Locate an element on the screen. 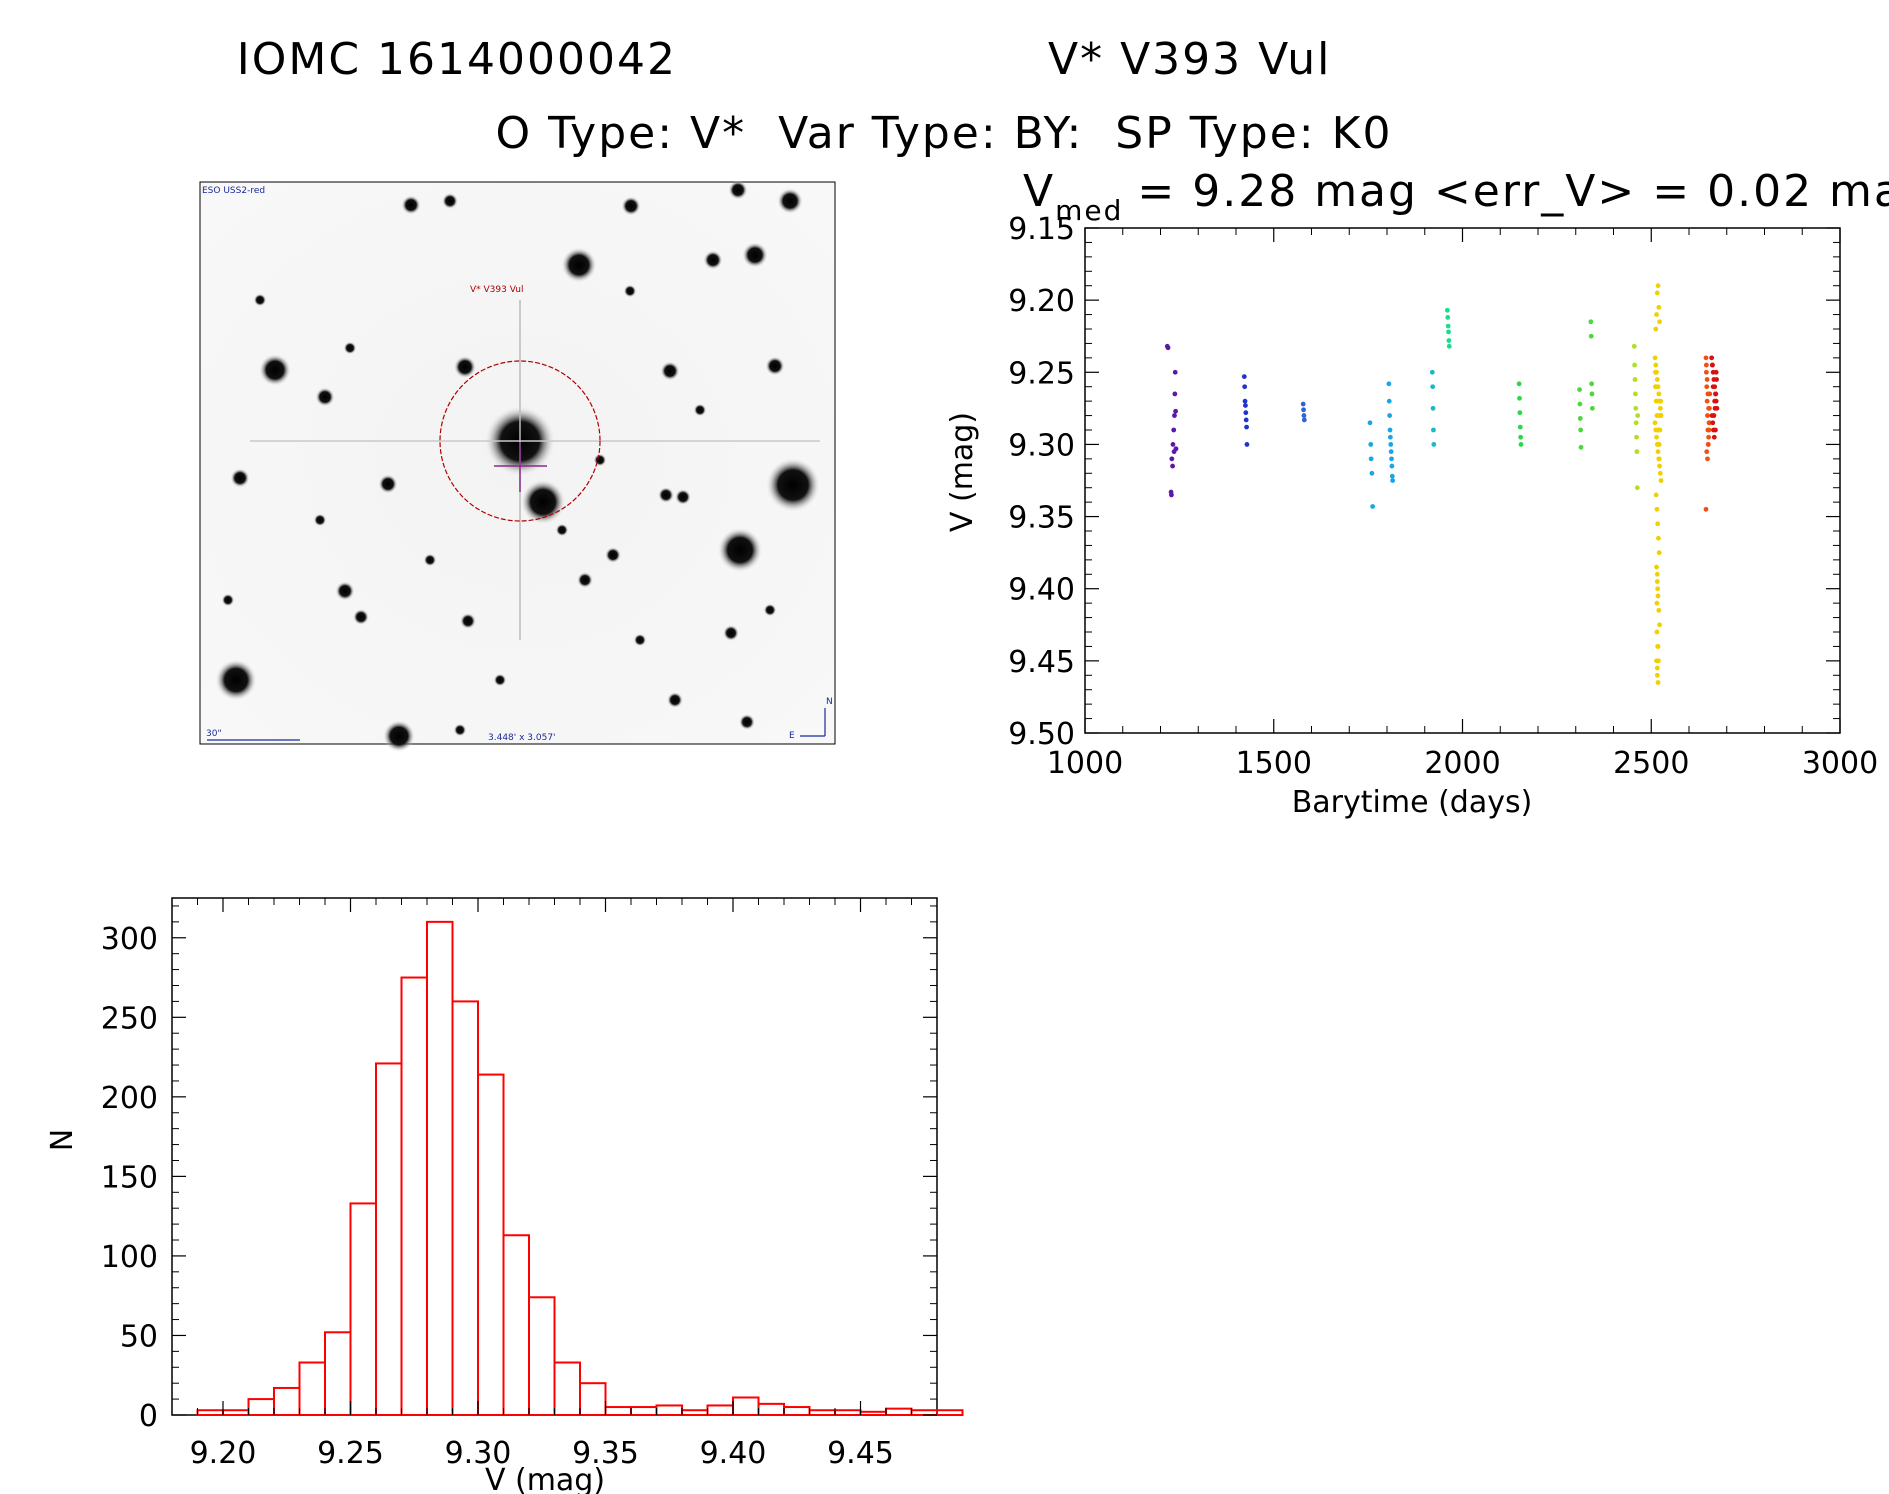  survey-label: ESO USS2-red is located at coordinates (233, 191).